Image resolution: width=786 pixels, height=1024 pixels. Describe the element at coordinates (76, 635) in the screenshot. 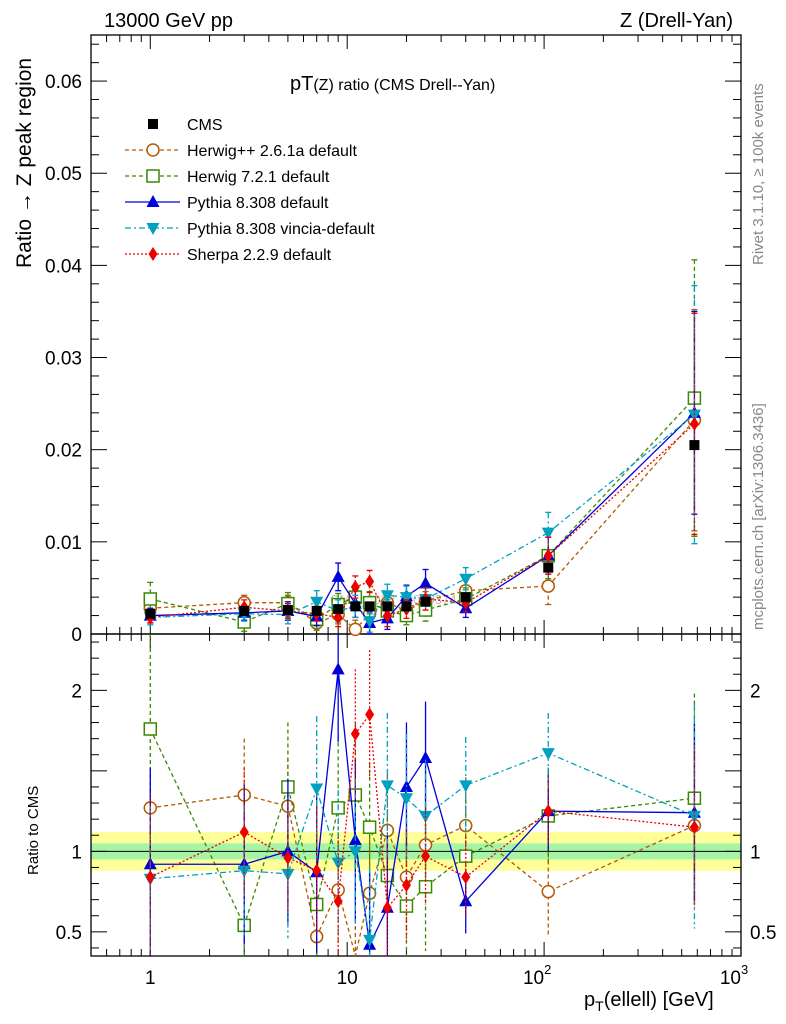

I see `y-tick-label: 0` at that location.